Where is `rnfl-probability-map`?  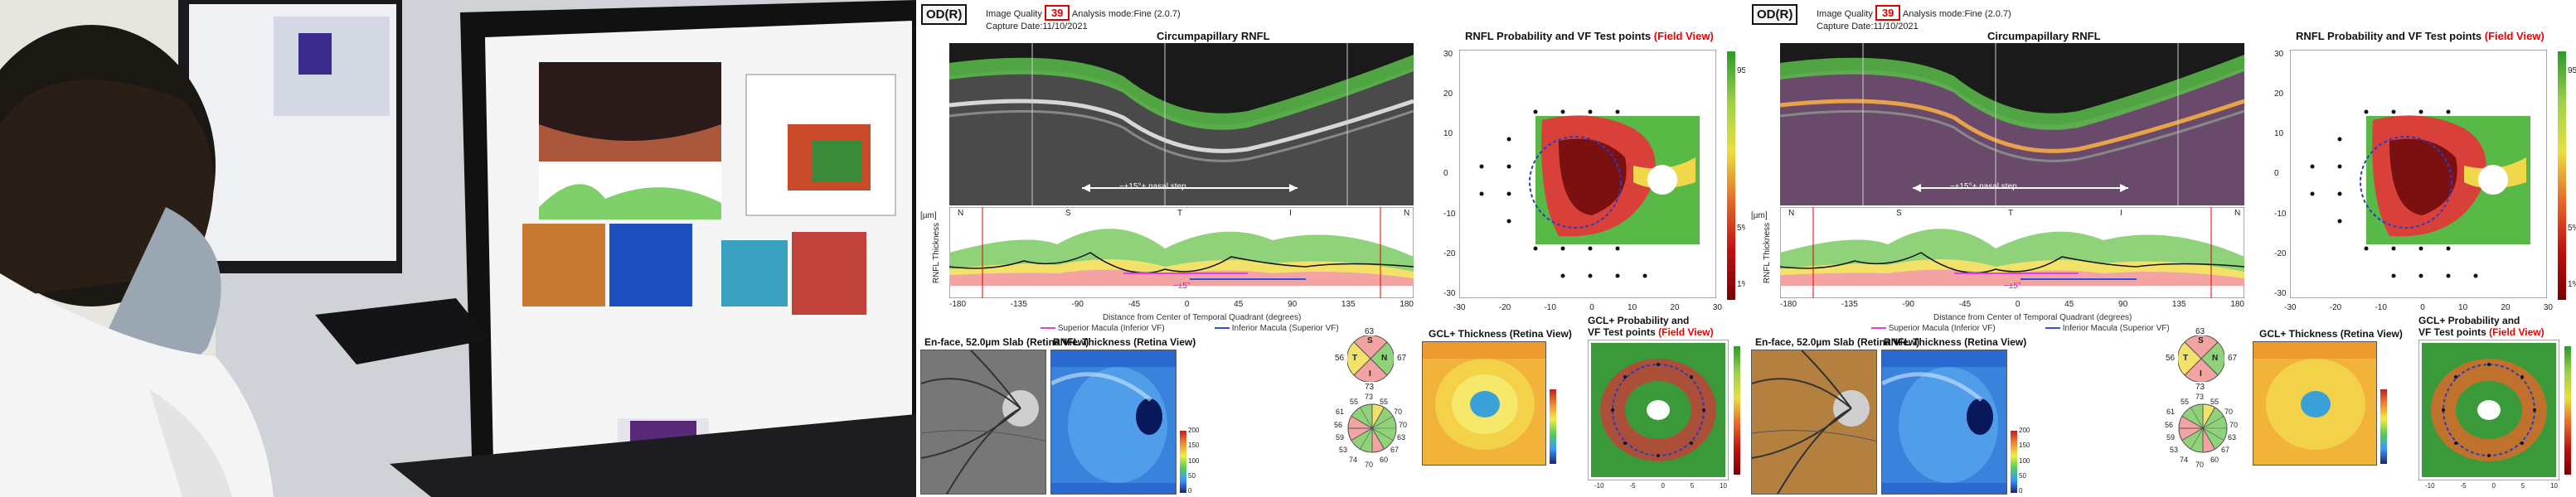
rnfl-probability-map is located at coordinates (1587, 174).